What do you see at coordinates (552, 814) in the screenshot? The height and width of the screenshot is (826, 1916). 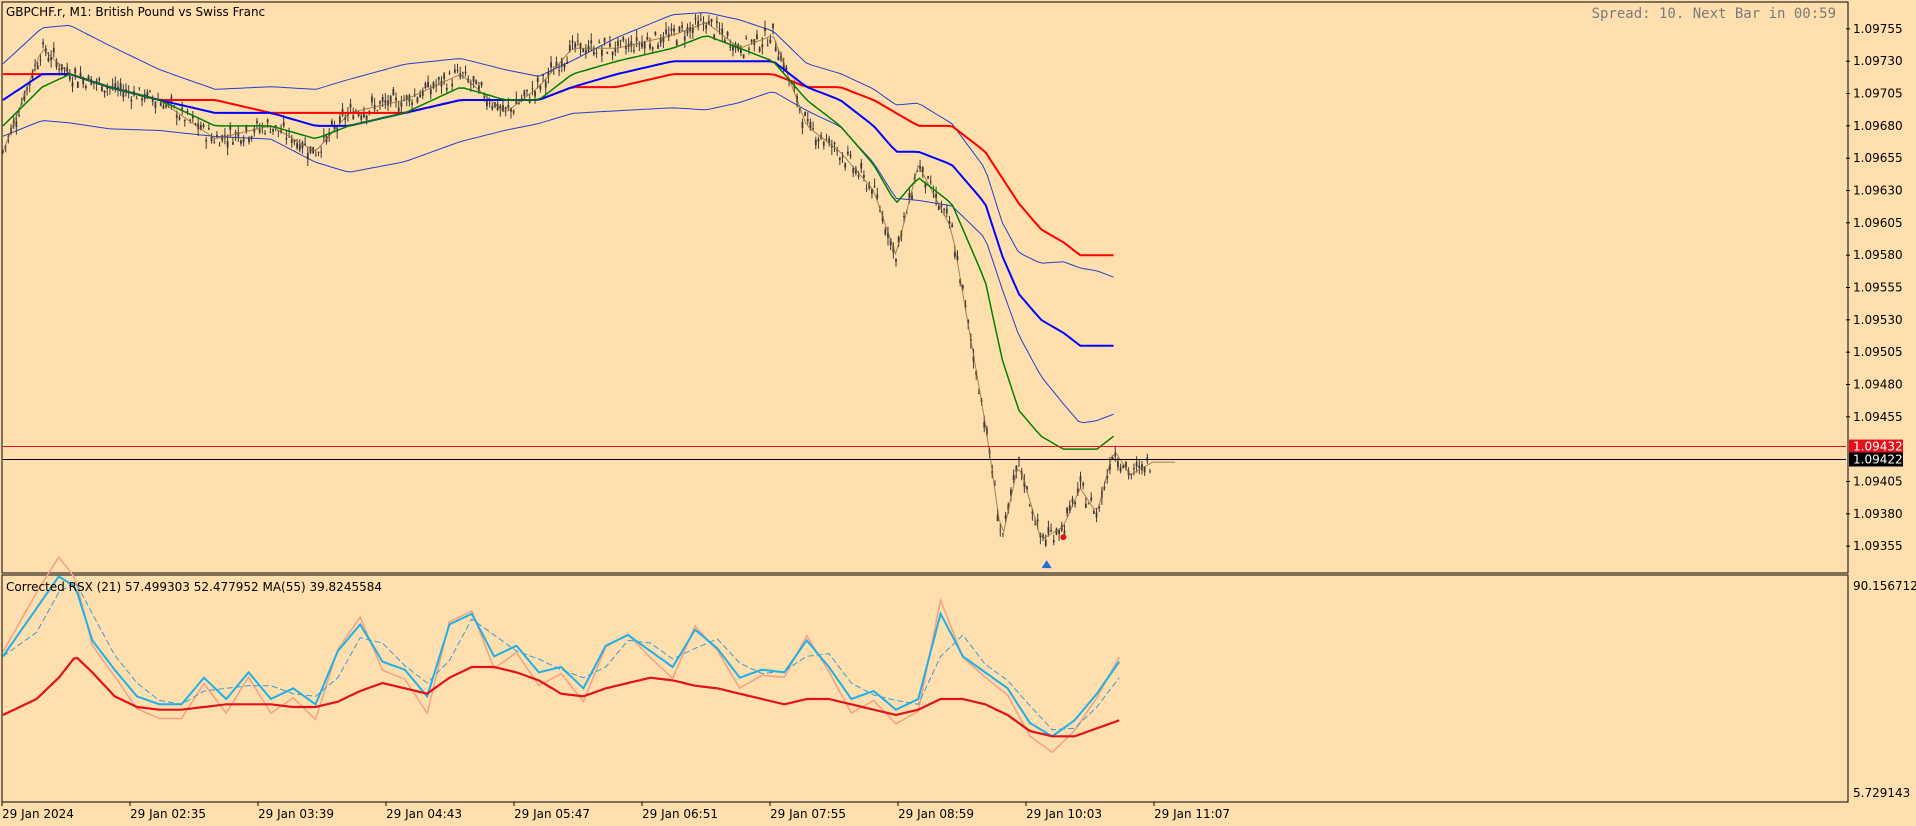 I see `x-tick-label: 29 Jan 05:47` at bounding box center [552, 814].